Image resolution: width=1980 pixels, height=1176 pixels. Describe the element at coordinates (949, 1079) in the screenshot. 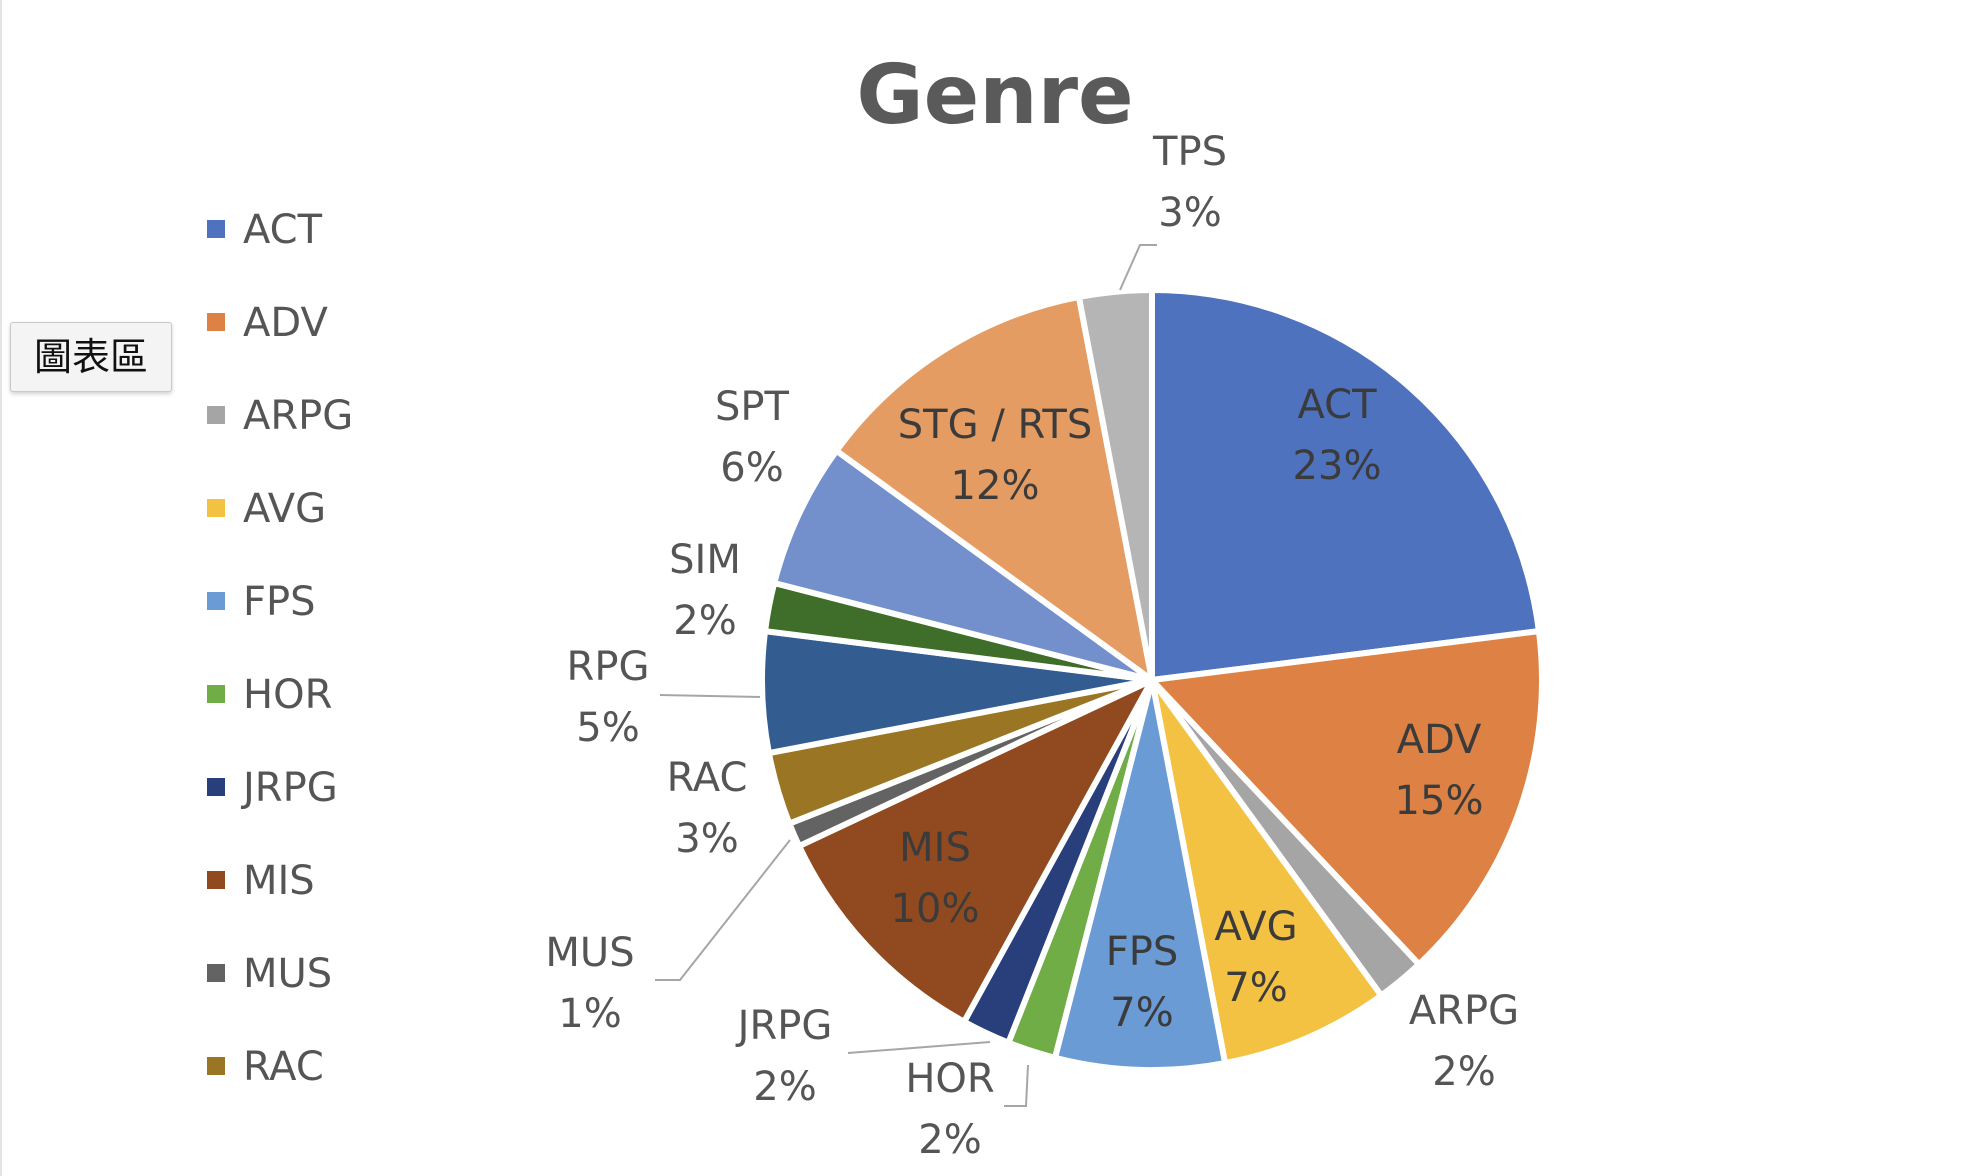

I see `data-label-category-hor: HOR` at that location.